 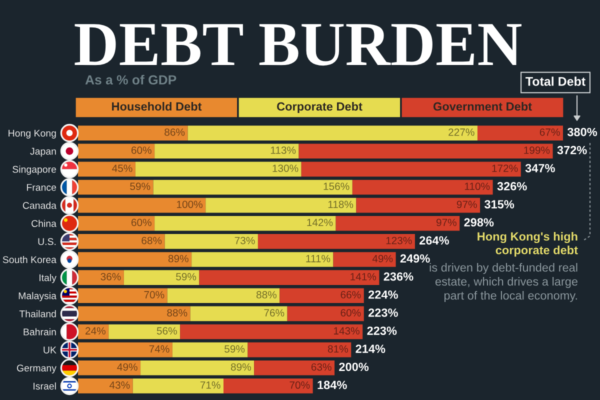 I want to click on chart-subtitle: As a % of GDP, so click(x=130, y=79).